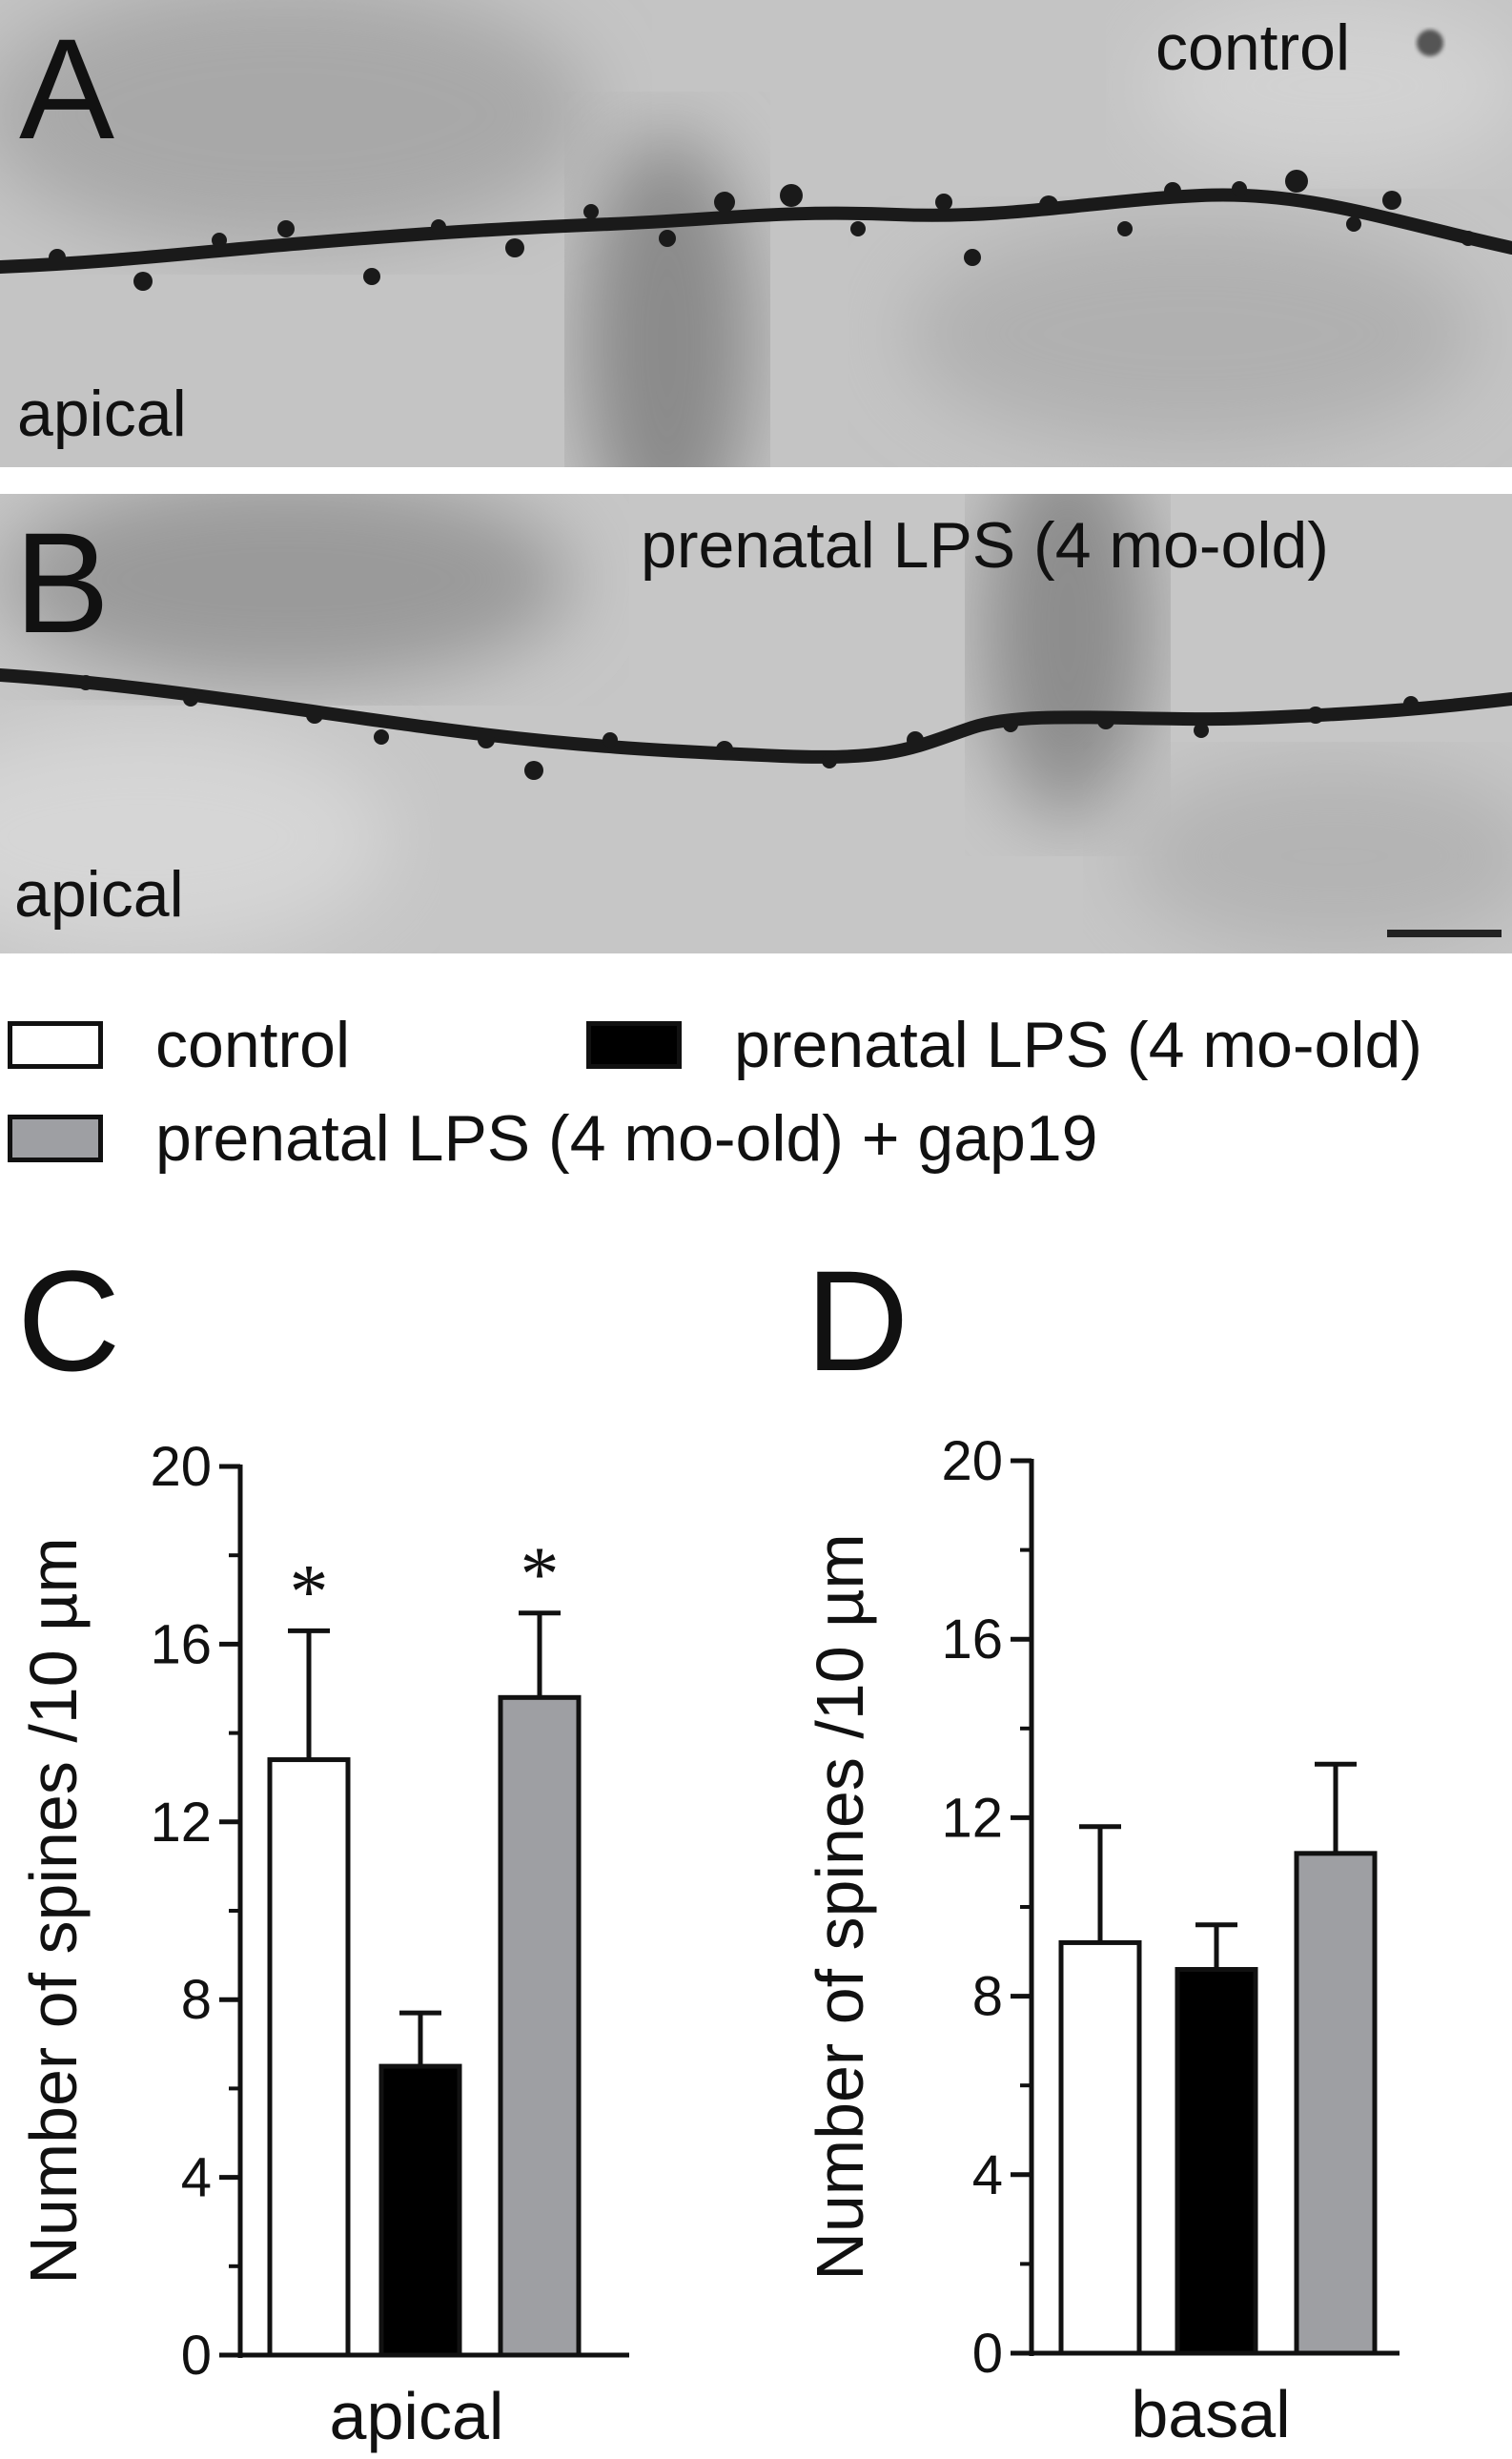  Describe the element at coordinates (1210, 2414) in the screenshot. I see `x-axis-label: basal` at that location.